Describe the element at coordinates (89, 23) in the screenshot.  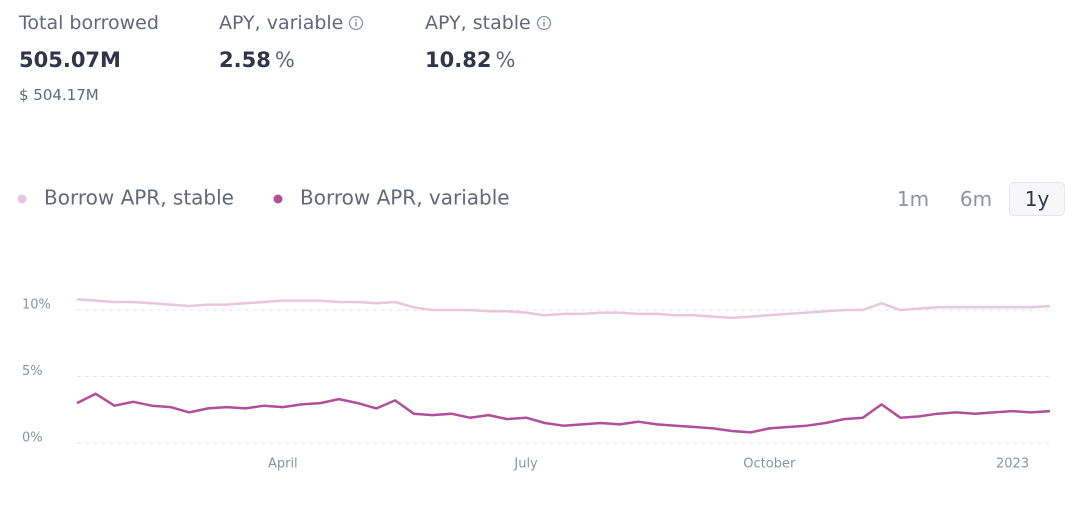
I see `stat-label: Total borrowed` at that location.